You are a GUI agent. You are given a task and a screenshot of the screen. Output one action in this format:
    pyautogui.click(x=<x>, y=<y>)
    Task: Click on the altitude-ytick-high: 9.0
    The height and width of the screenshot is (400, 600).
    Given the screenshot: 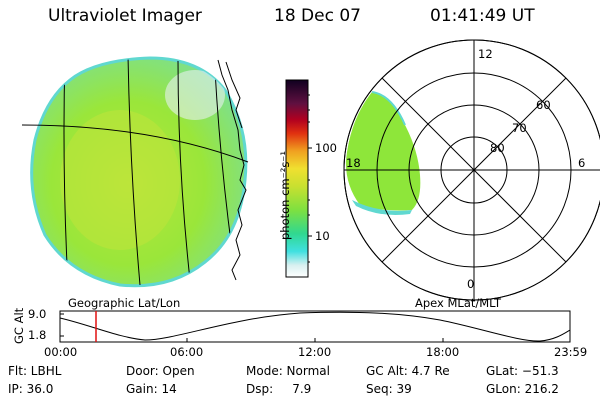 What is the action you would take?
    pyautogui.click(x=37, y=314)
    